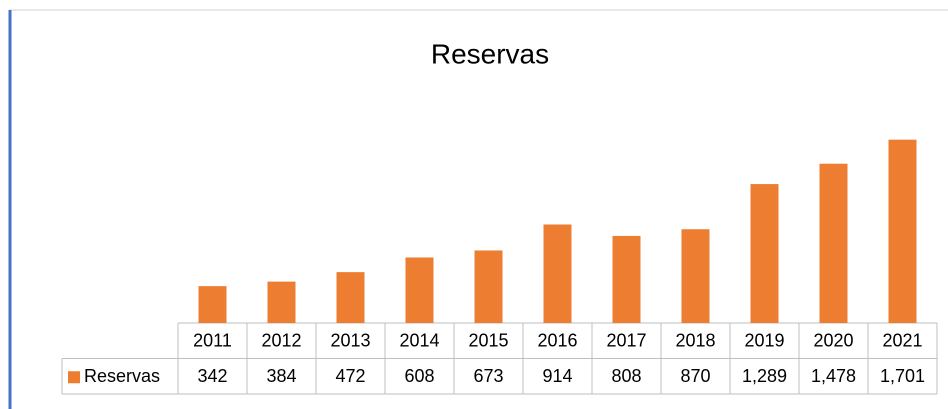  What do you see at coordinates (626, 341) in the screenshot?
I see `x-tick-label: 2017` at bounding box center [626, 341].